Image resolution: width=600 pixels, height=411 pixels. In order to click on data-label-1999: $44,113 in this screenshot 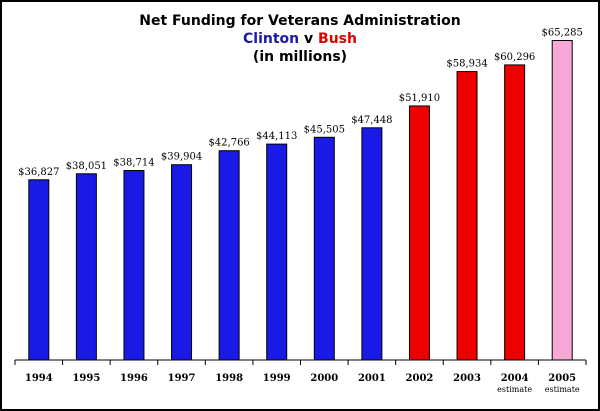, I will do `click(276, 136)`.